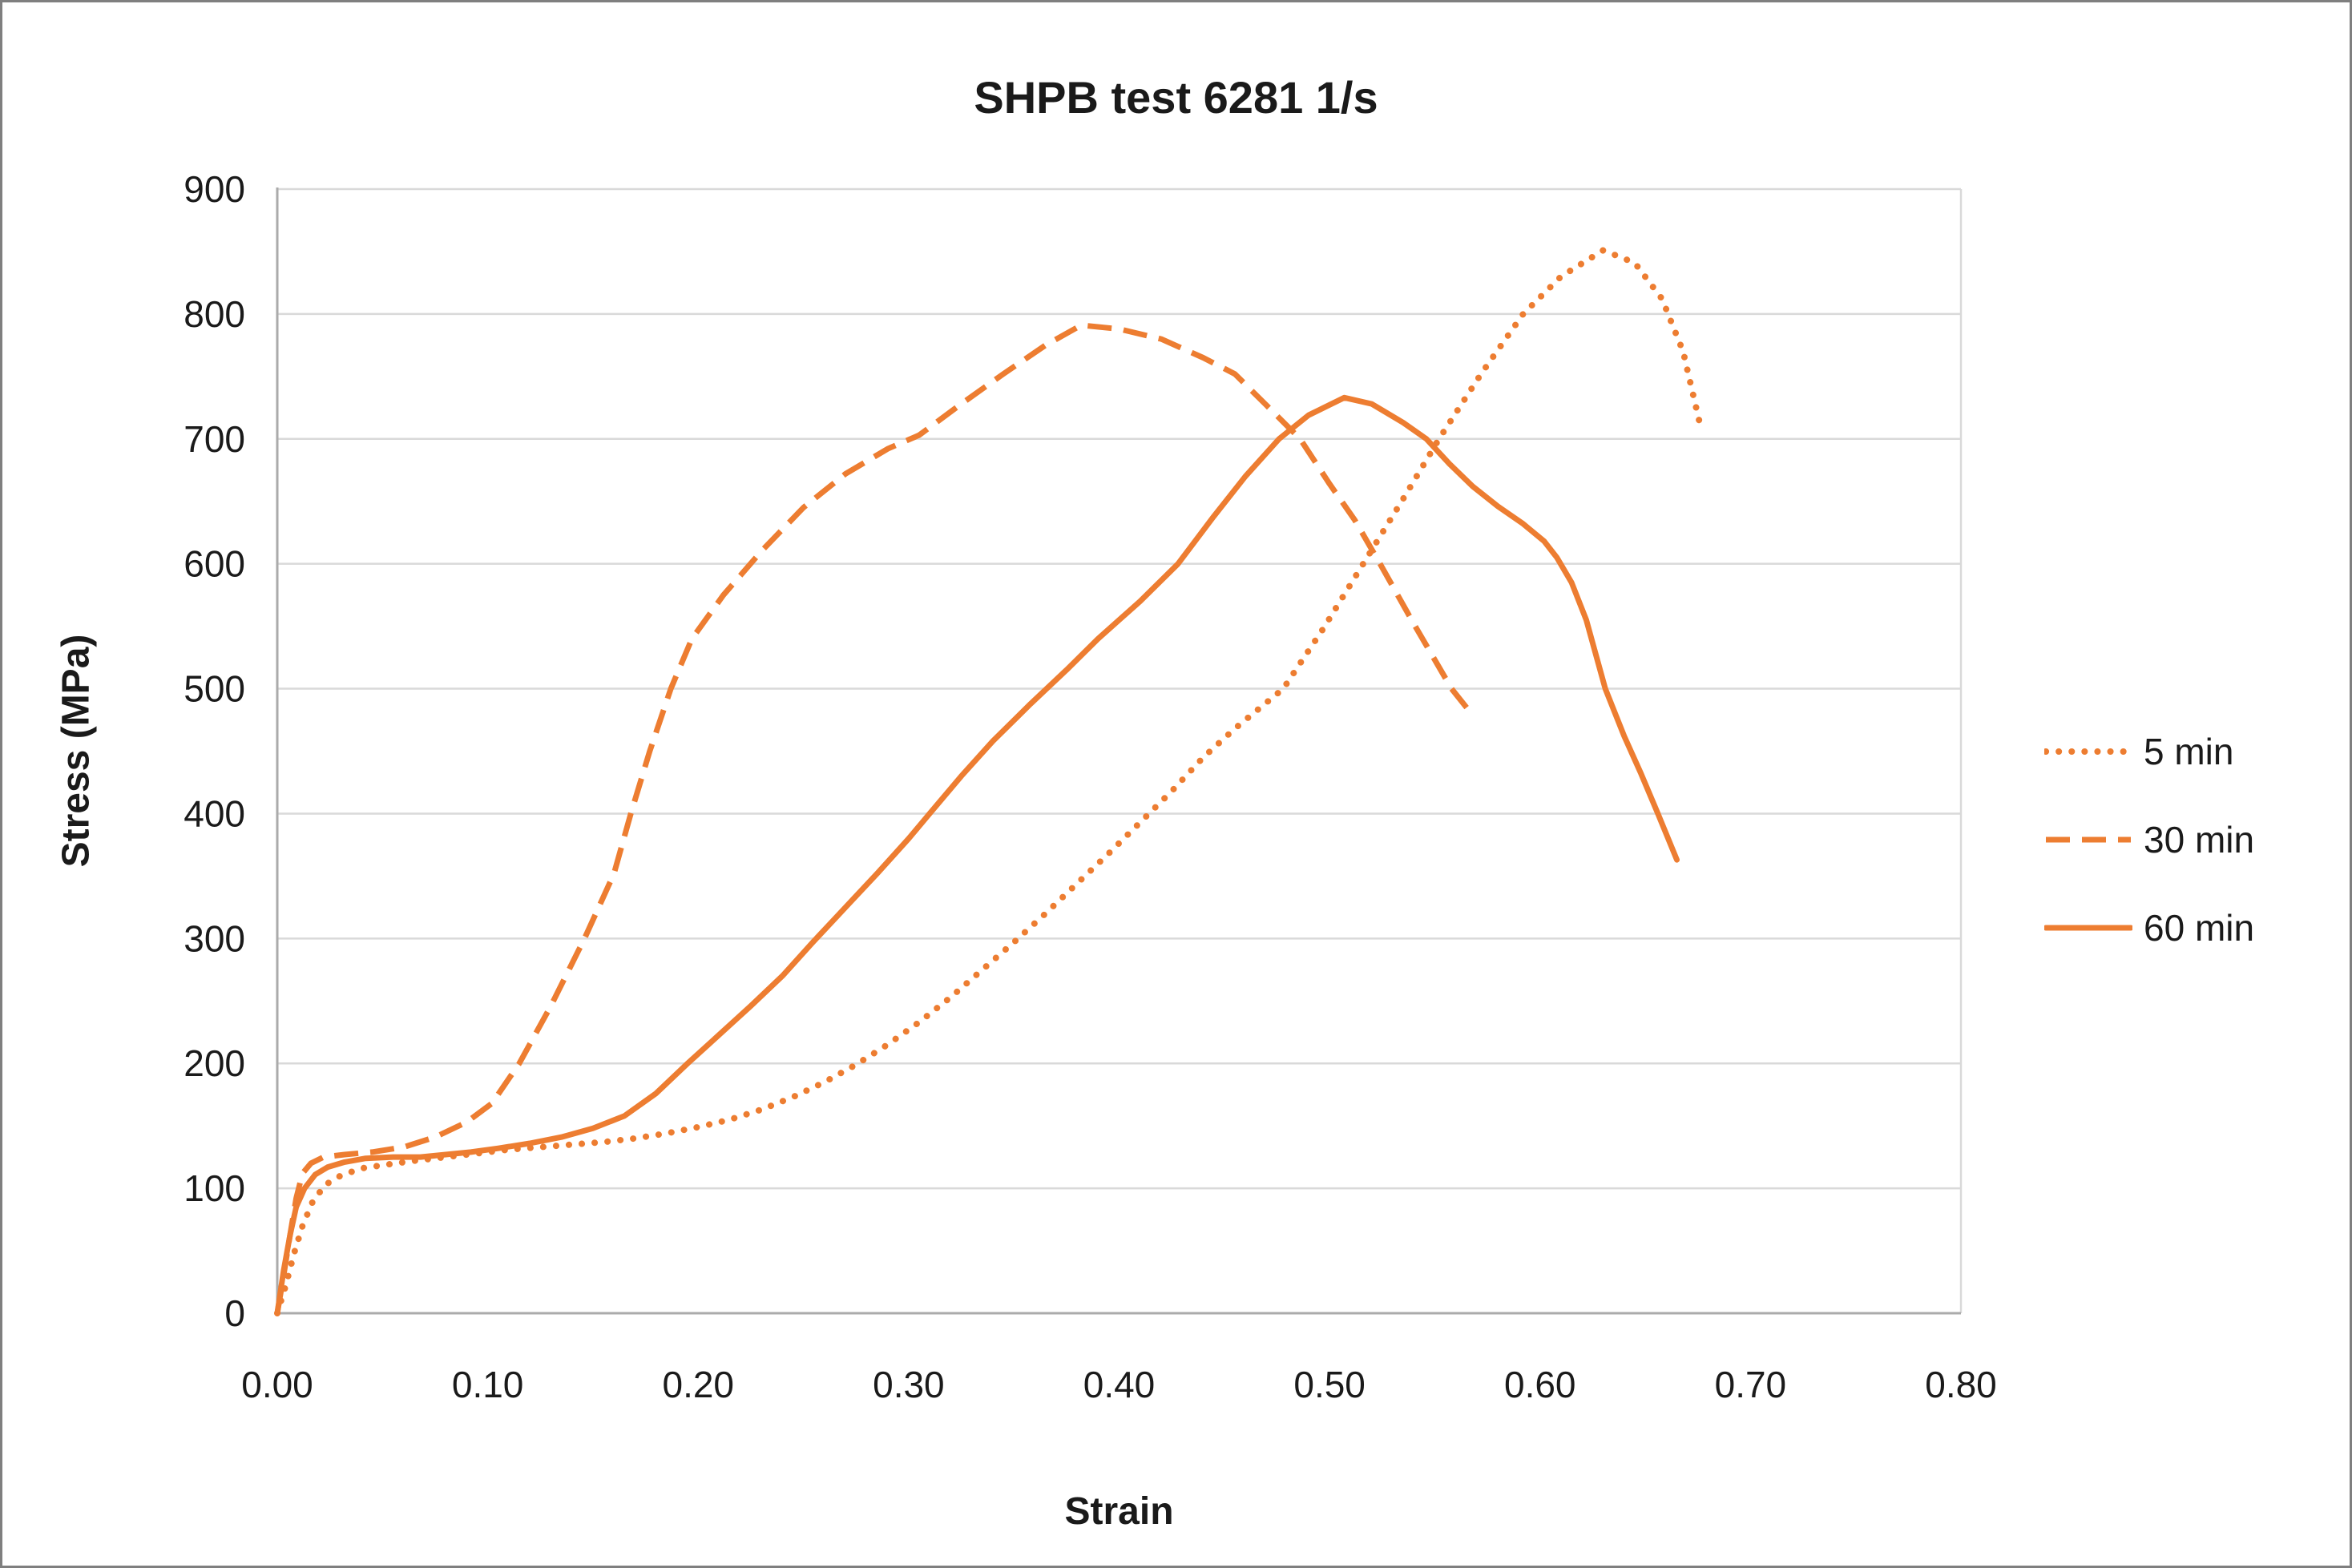 This screenshot has height=1568, width=2352. What do you see at coordinates (215, 689) in the screenshot?
I see `y-tick-label-500: 500` at bounding box center [215, 689].